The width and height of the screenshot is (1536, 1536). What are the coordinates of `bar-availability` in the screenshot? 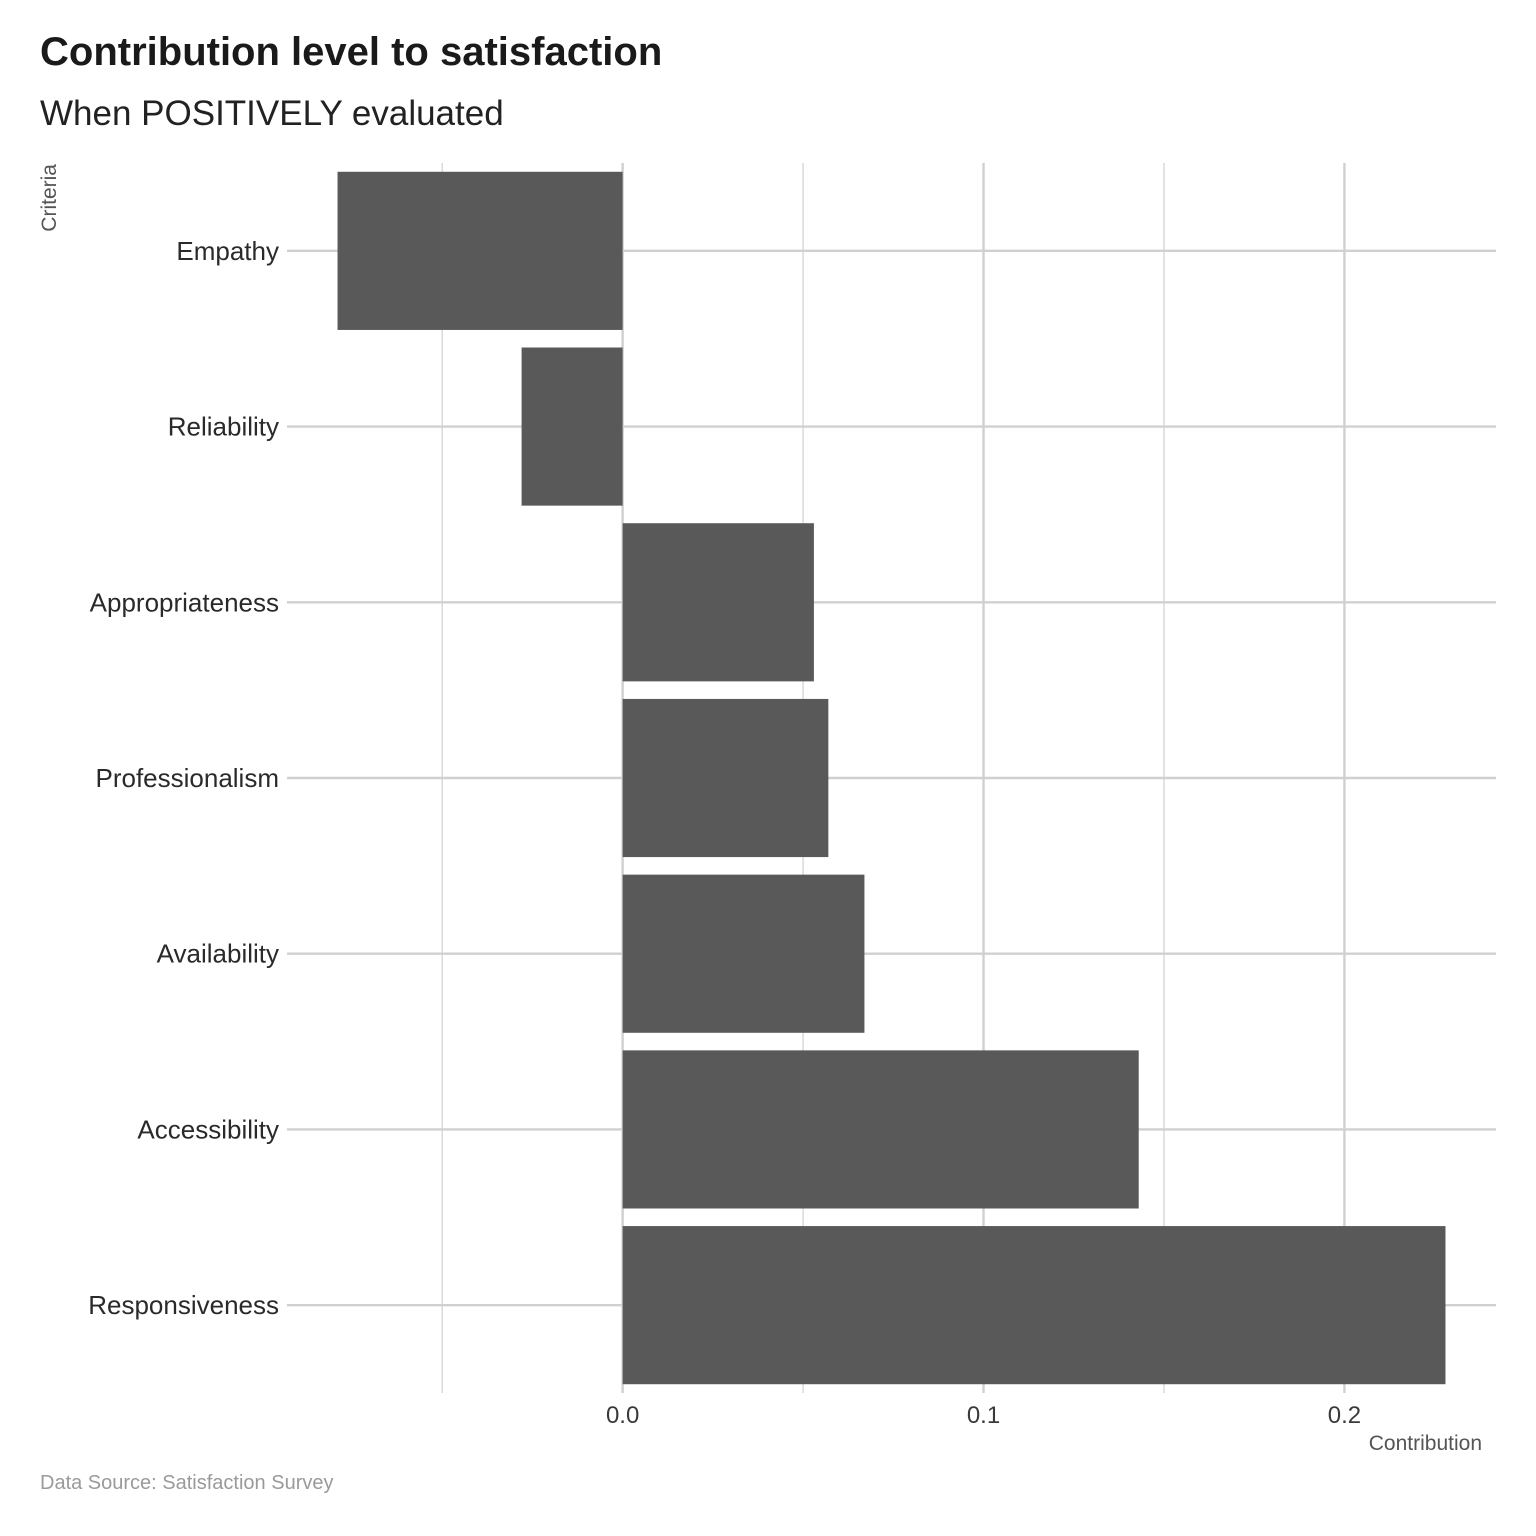 It's located at (743, 953).